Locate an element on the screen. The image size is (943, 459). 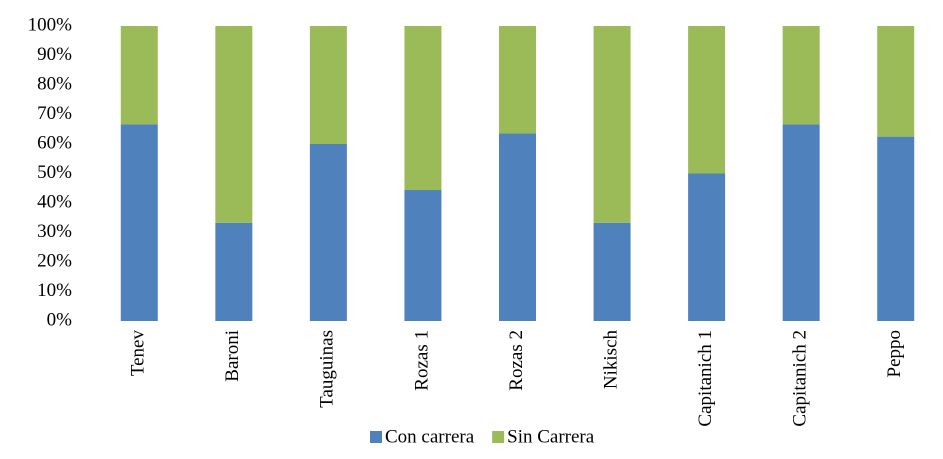
y-tick-label: 100% is located at coordinates (50, 24).